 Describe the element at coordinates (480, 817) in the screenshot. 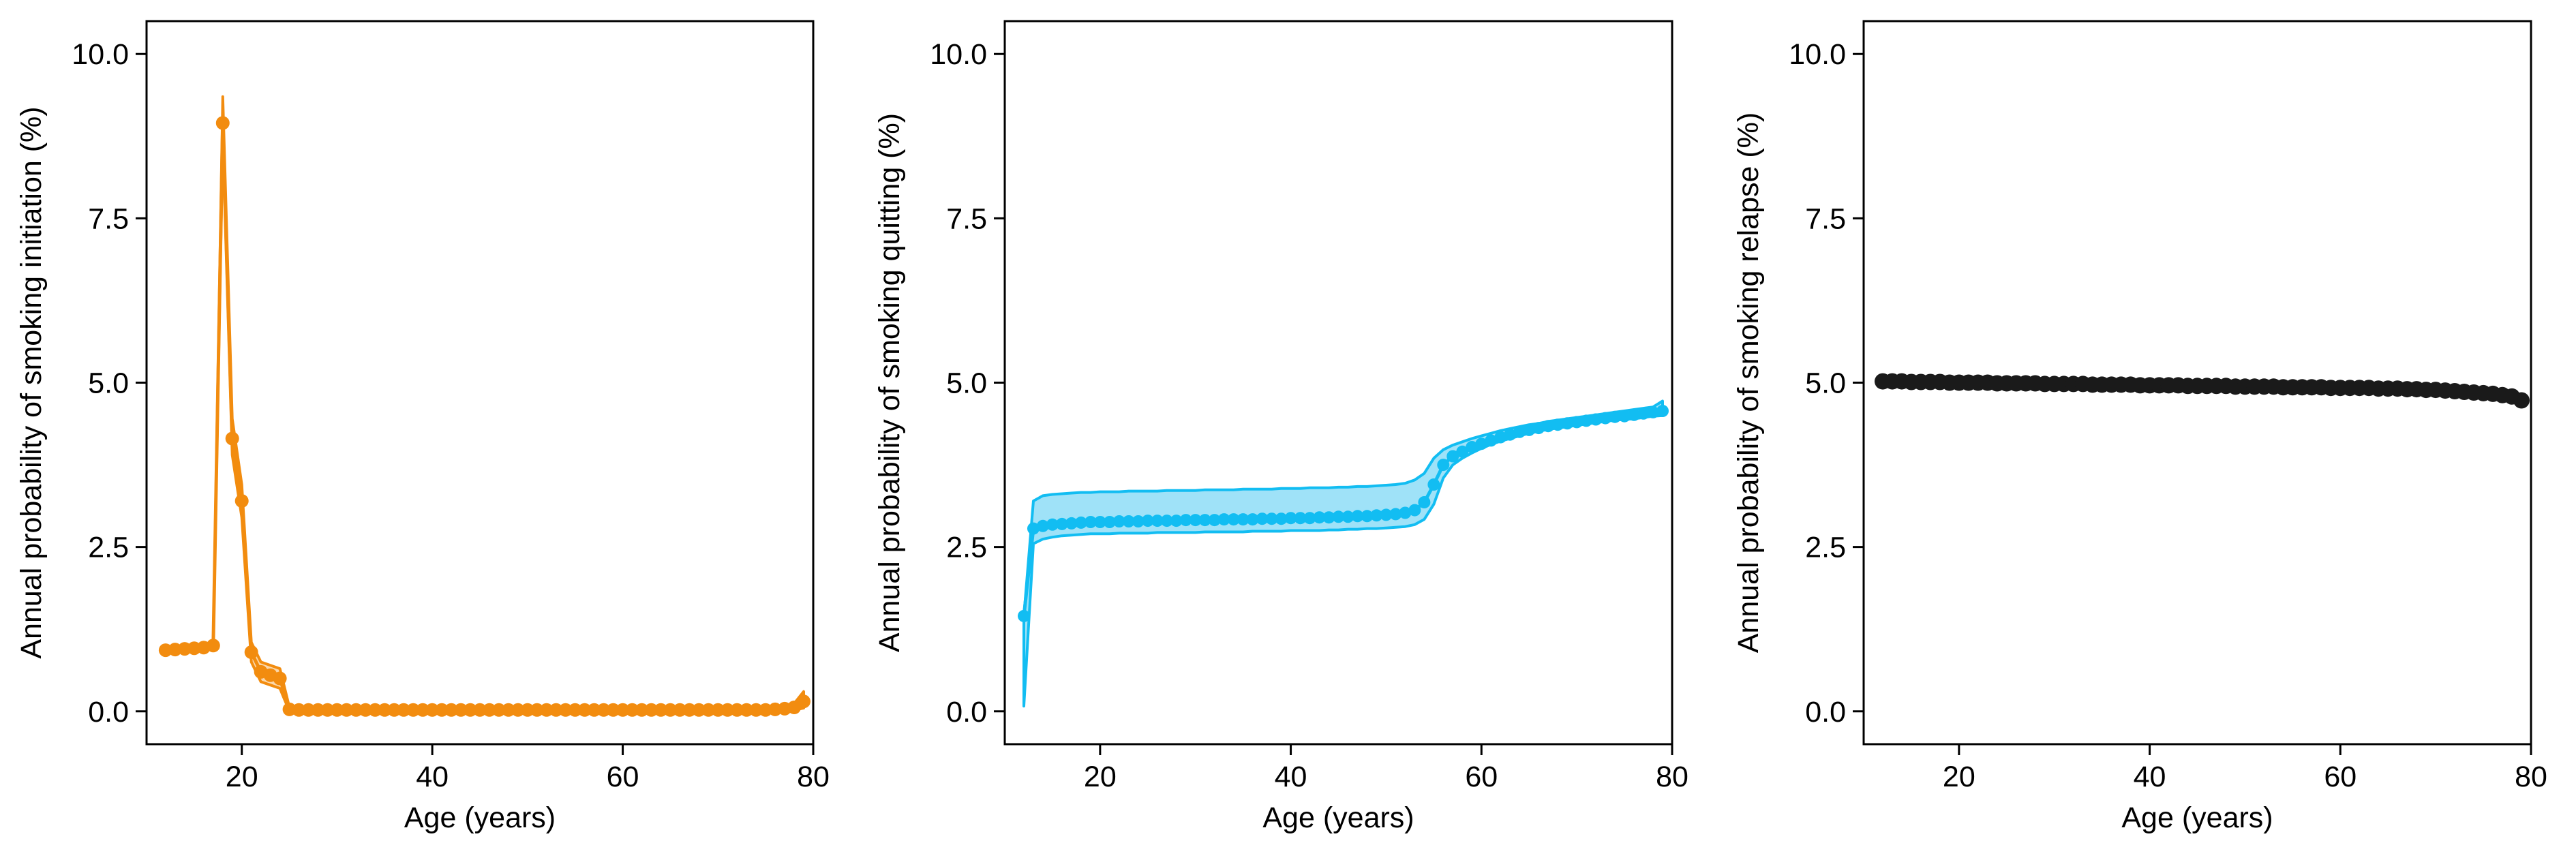

I see `x-axis-title-initiation: Age (years)` at that location.